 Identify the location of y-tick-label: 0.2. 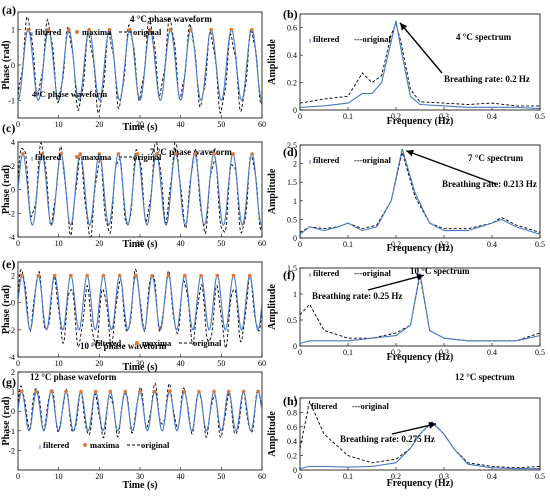
(292, 456).